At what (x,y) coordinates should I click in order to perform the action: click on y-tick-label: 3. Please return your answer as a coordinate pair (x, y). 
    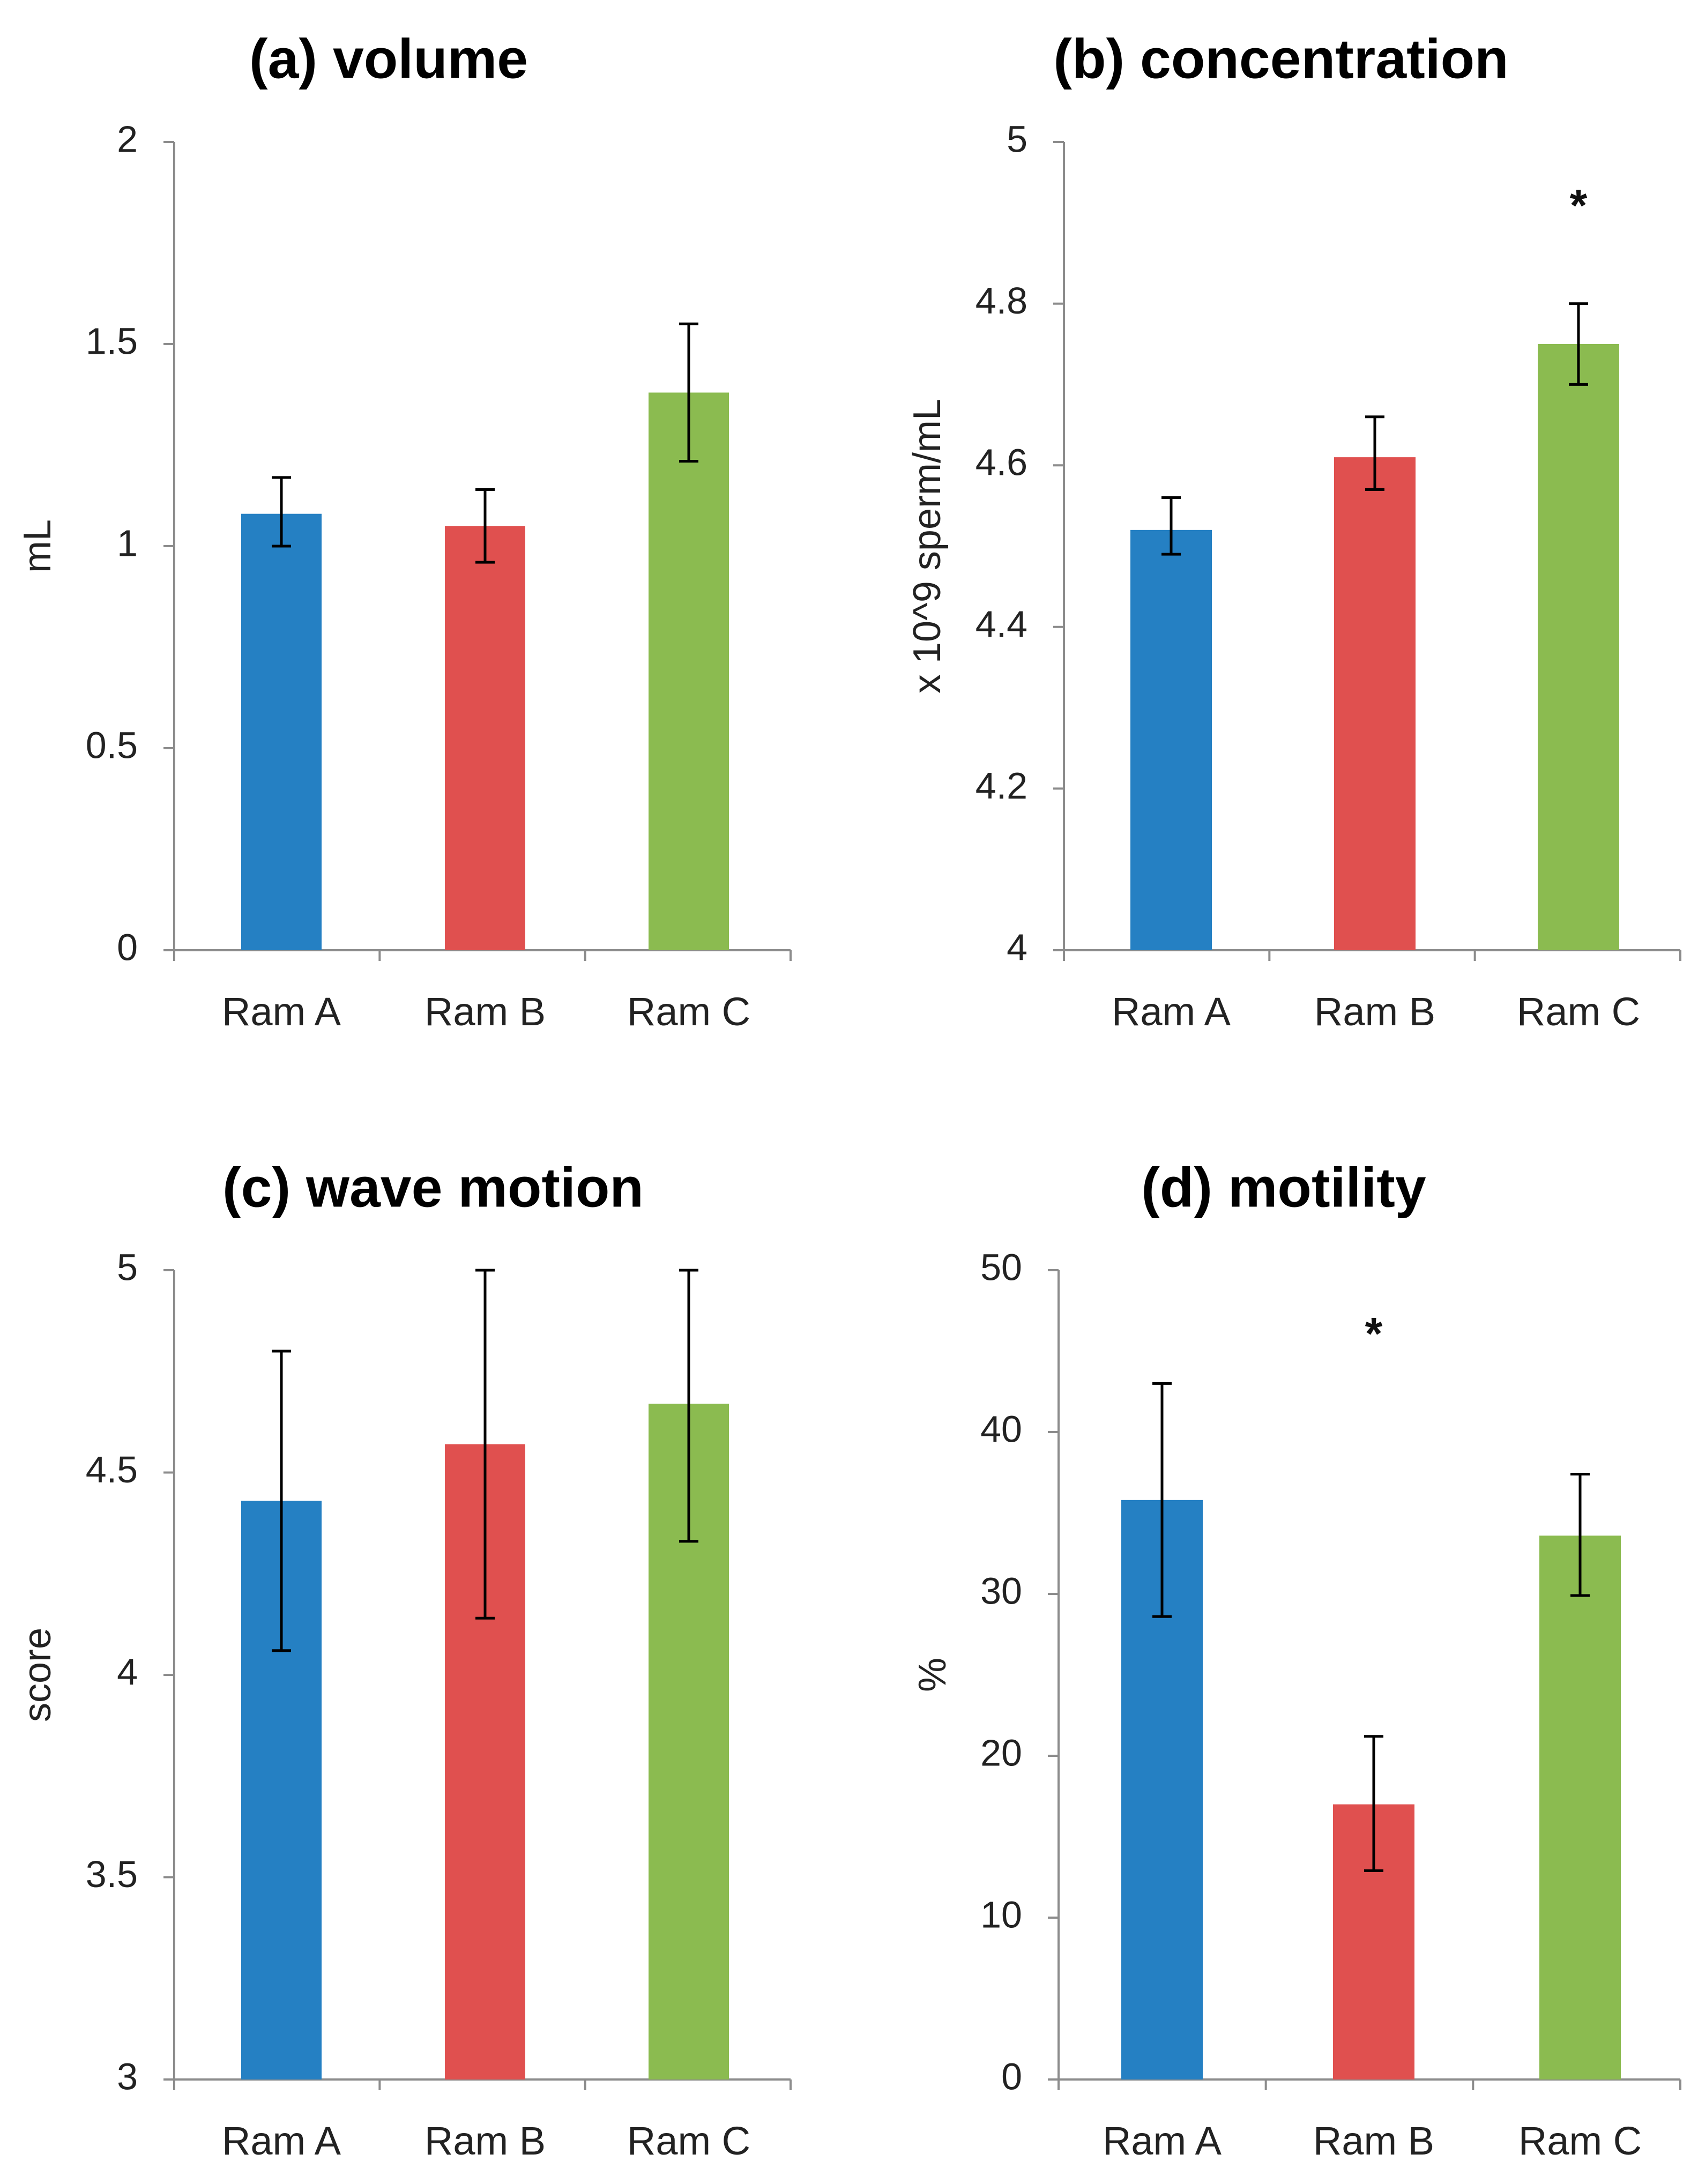
    Looking at the image, I should click on (127, 2076).